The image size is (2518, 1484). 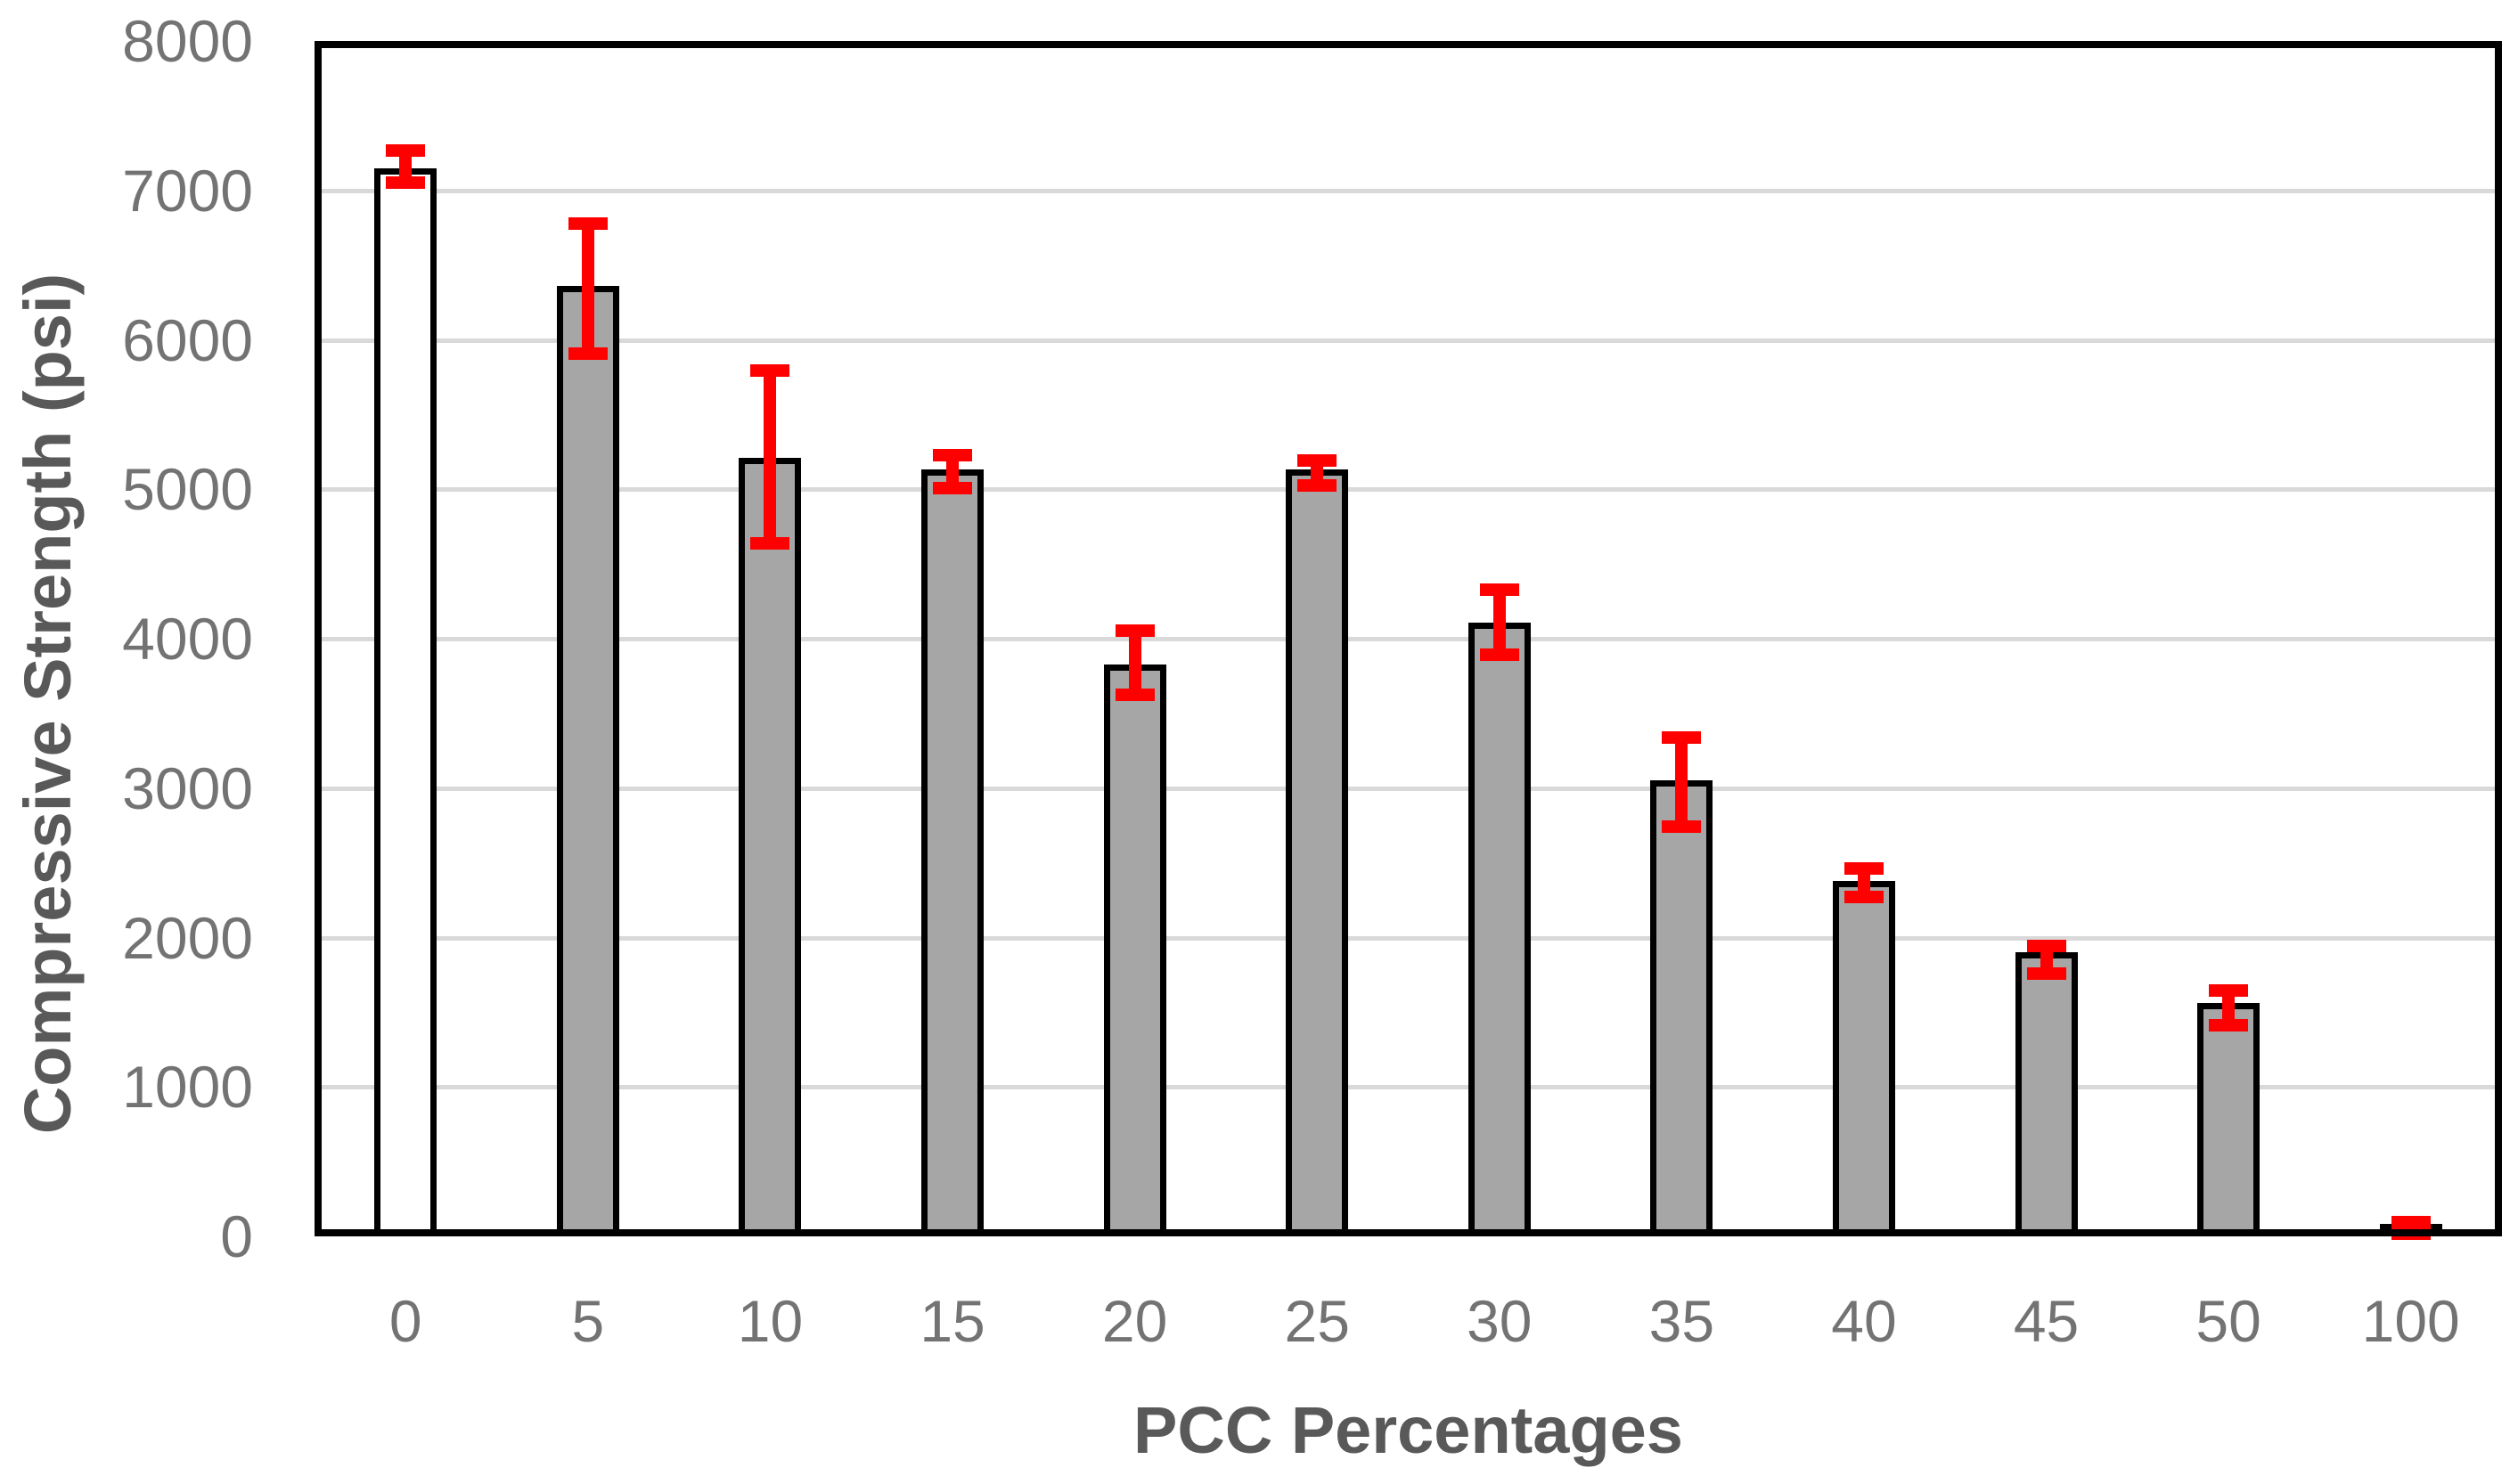 I want to click on x-tick-label: 10, so click(x=770, y=1321).